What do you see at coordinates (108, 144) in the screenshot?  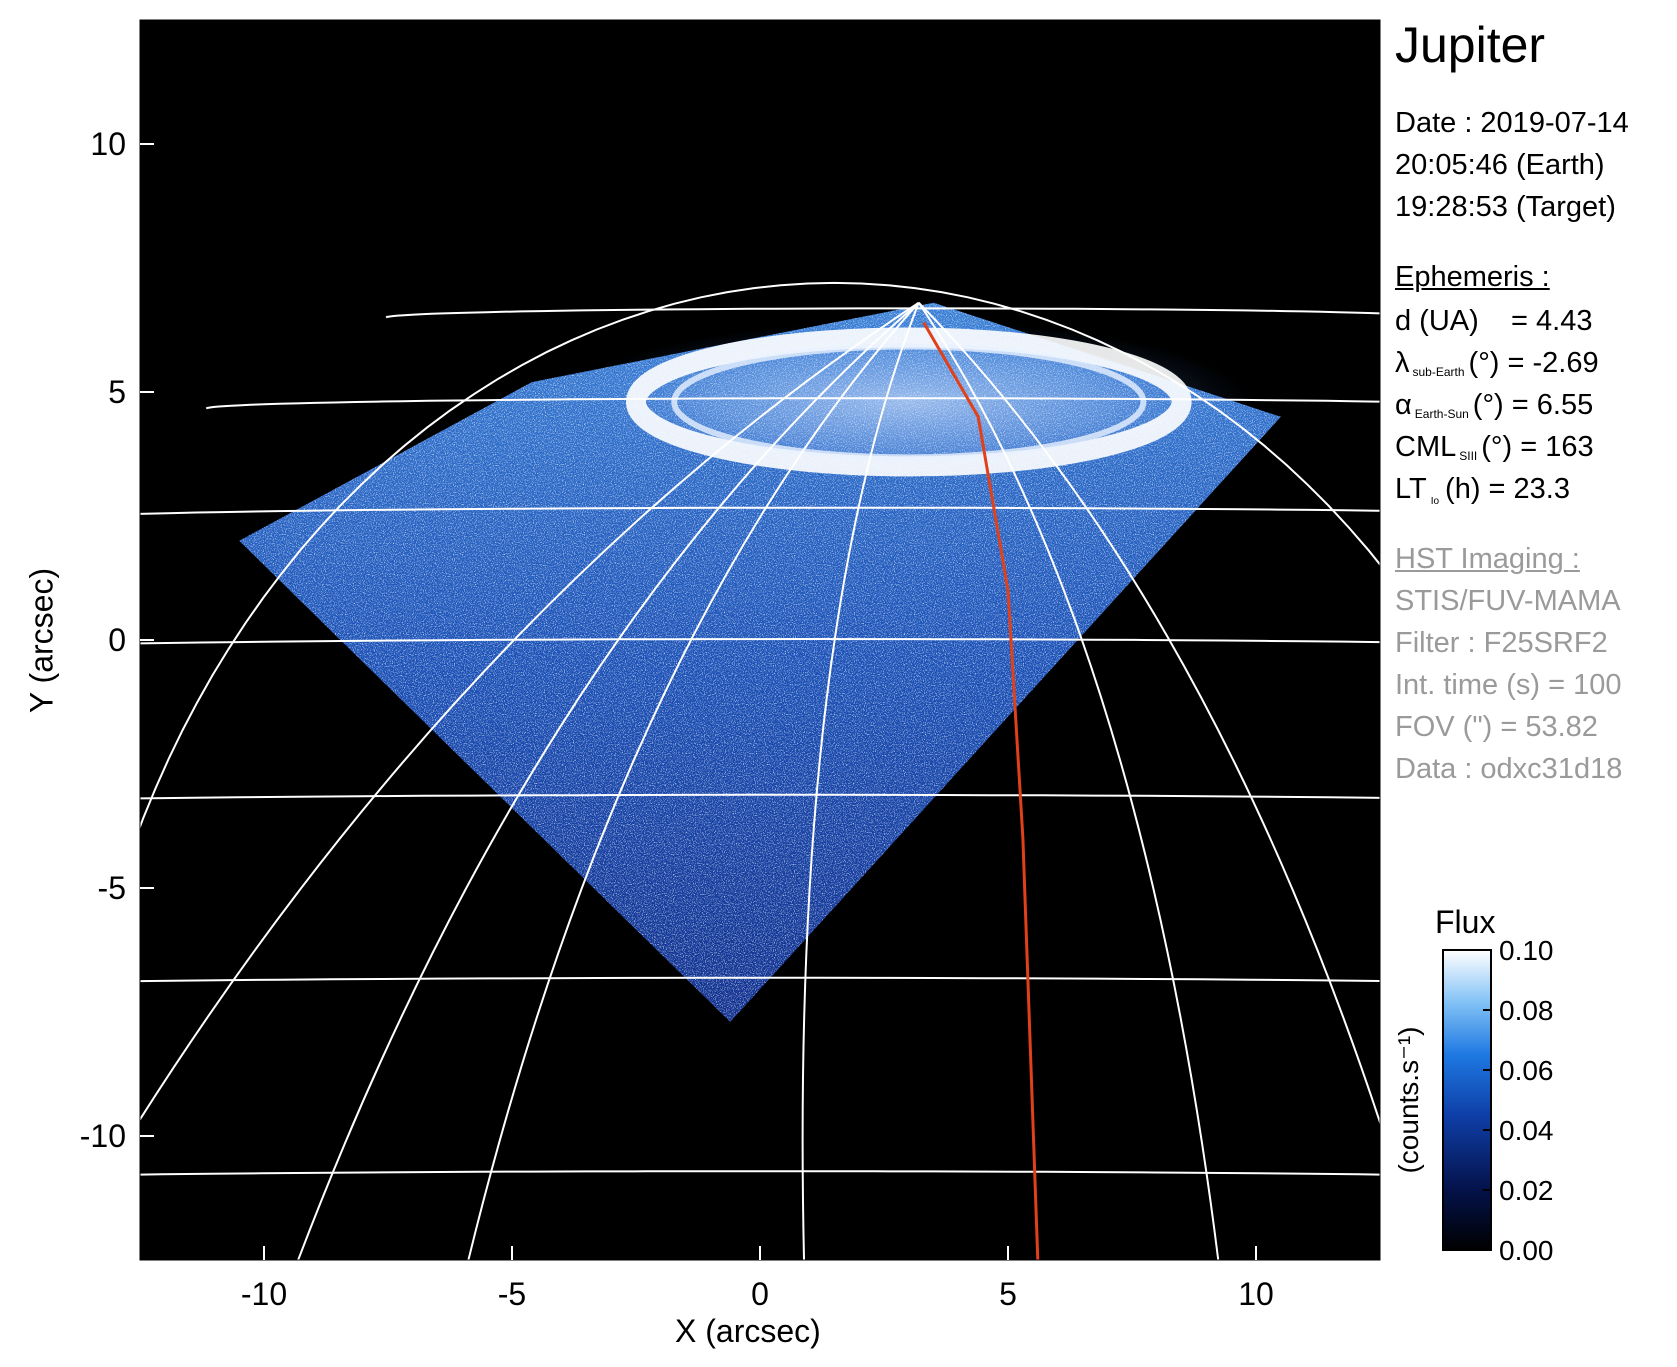 I see `y-tick-label: 10` at bounding box center [108, 144].